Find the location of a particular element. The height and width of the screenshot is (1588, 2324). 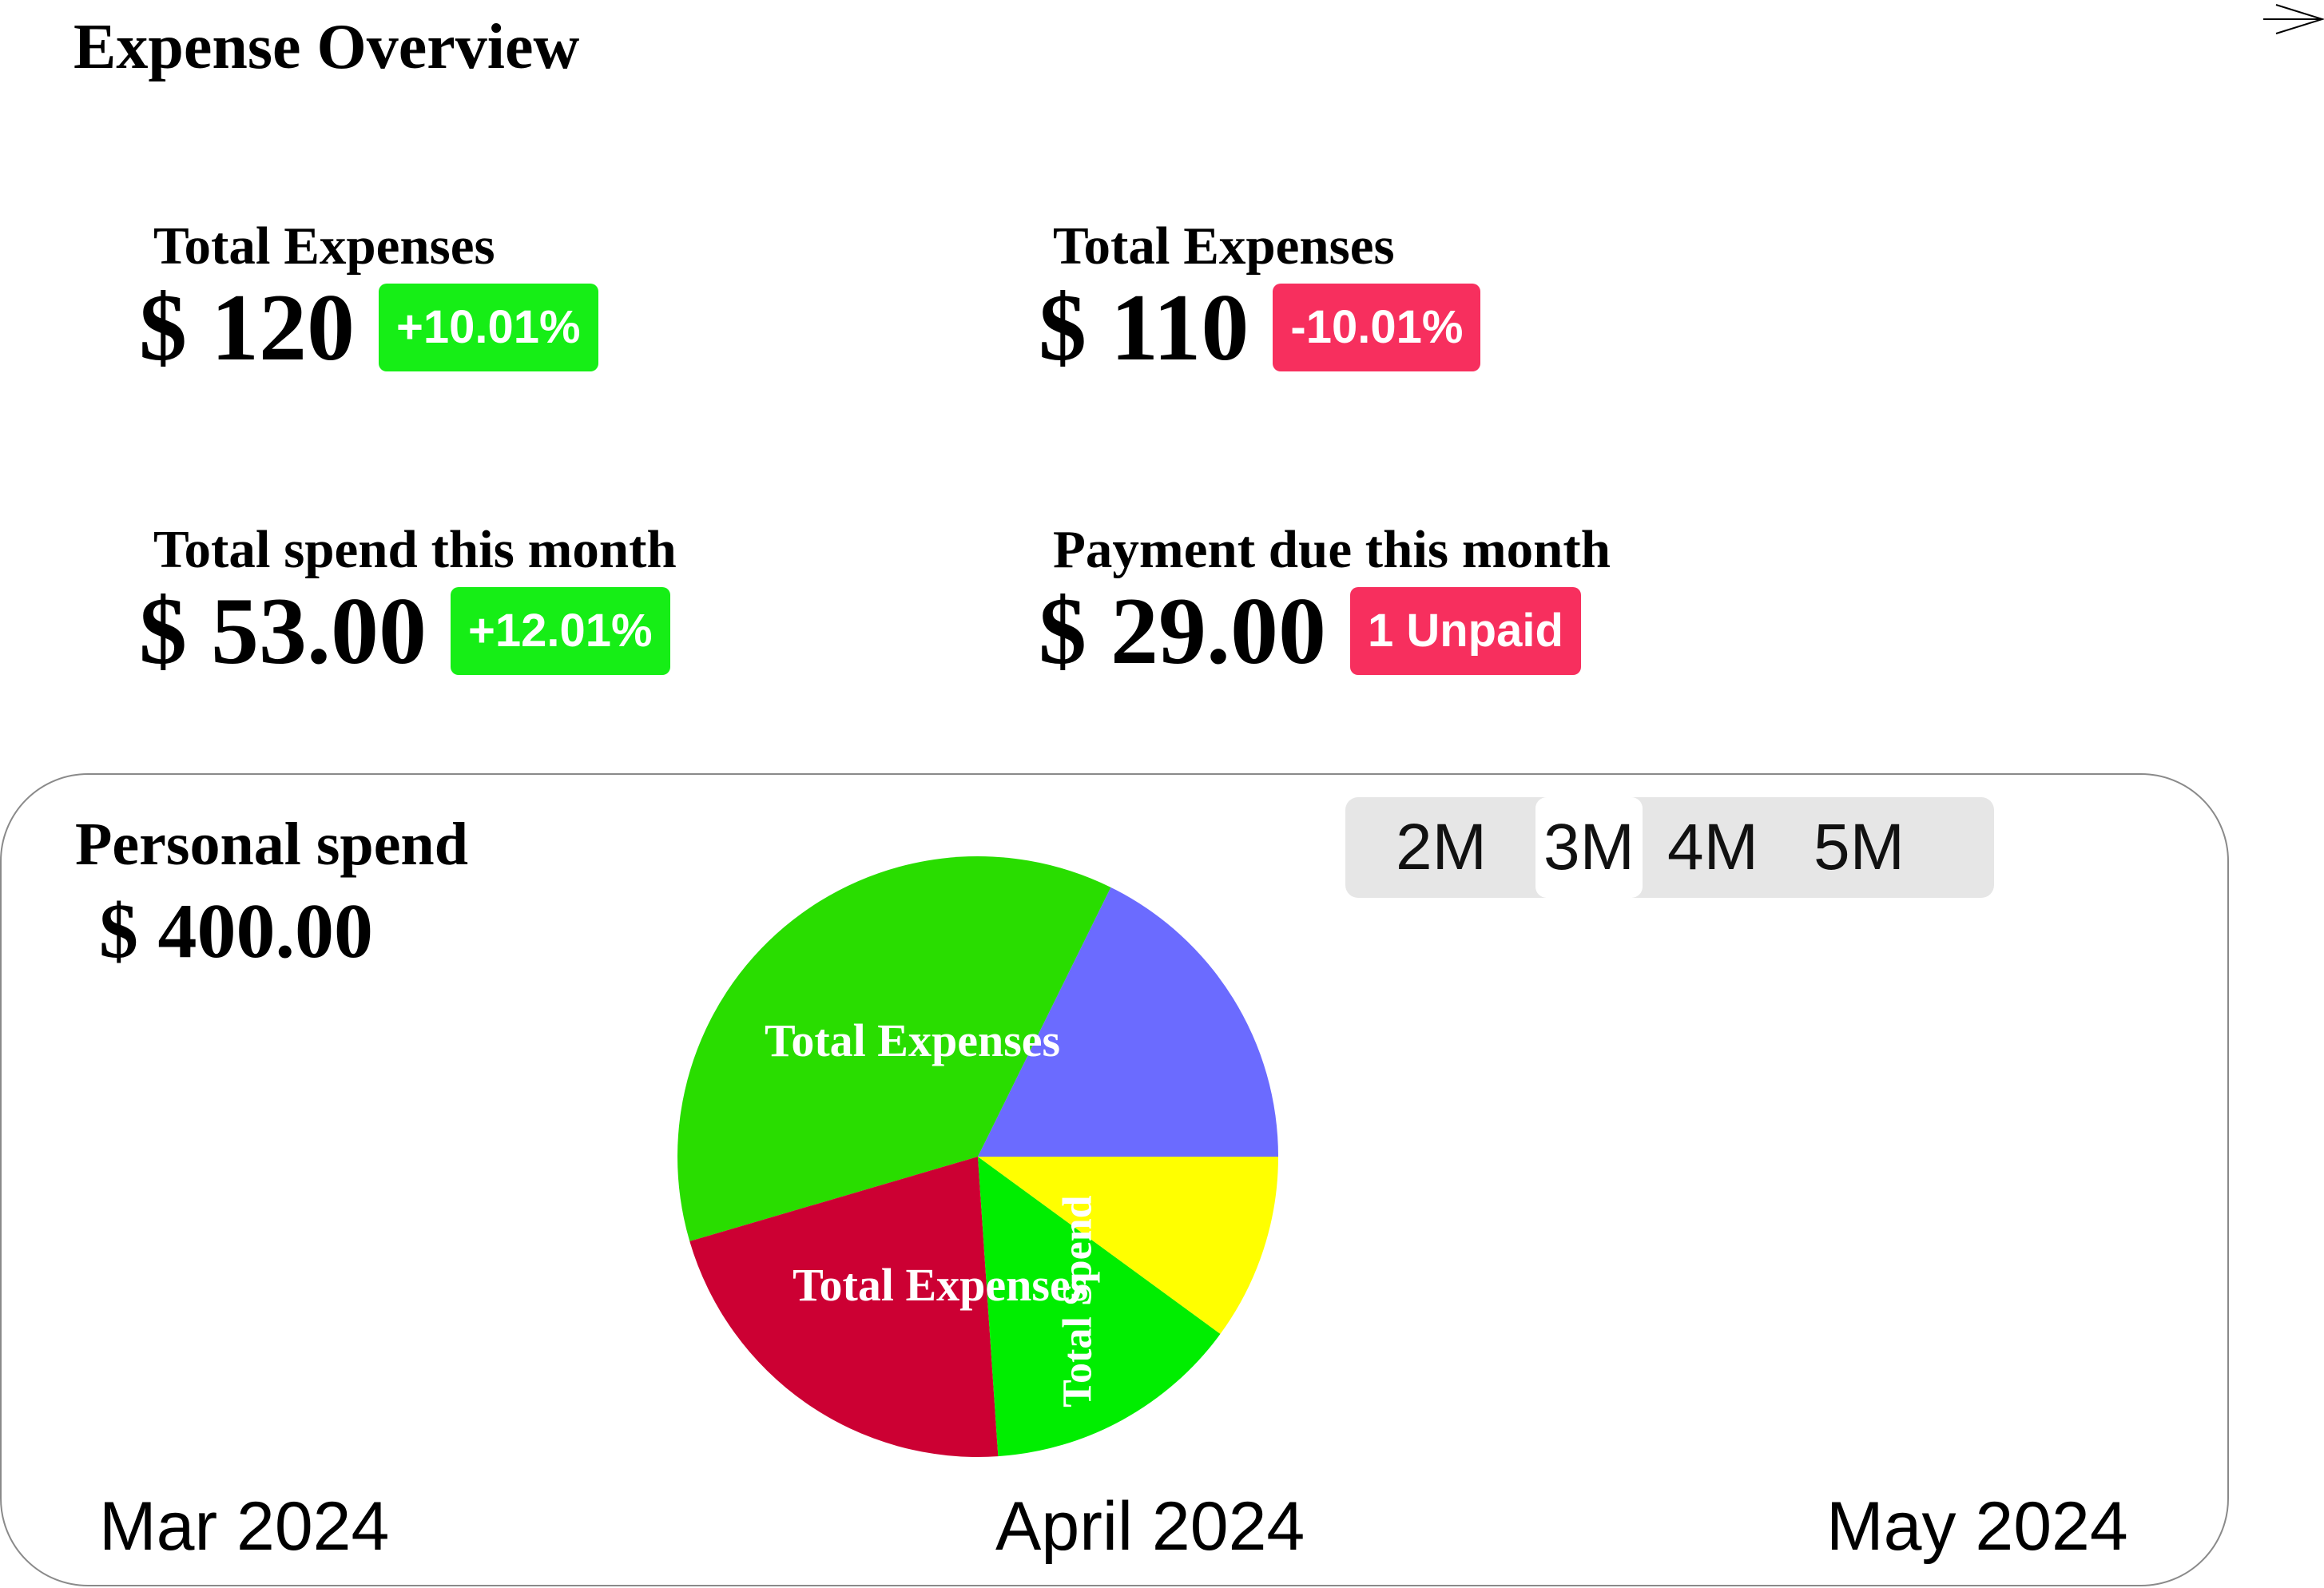

range-option-2m: 2M is located at coordinates (1441, 847).